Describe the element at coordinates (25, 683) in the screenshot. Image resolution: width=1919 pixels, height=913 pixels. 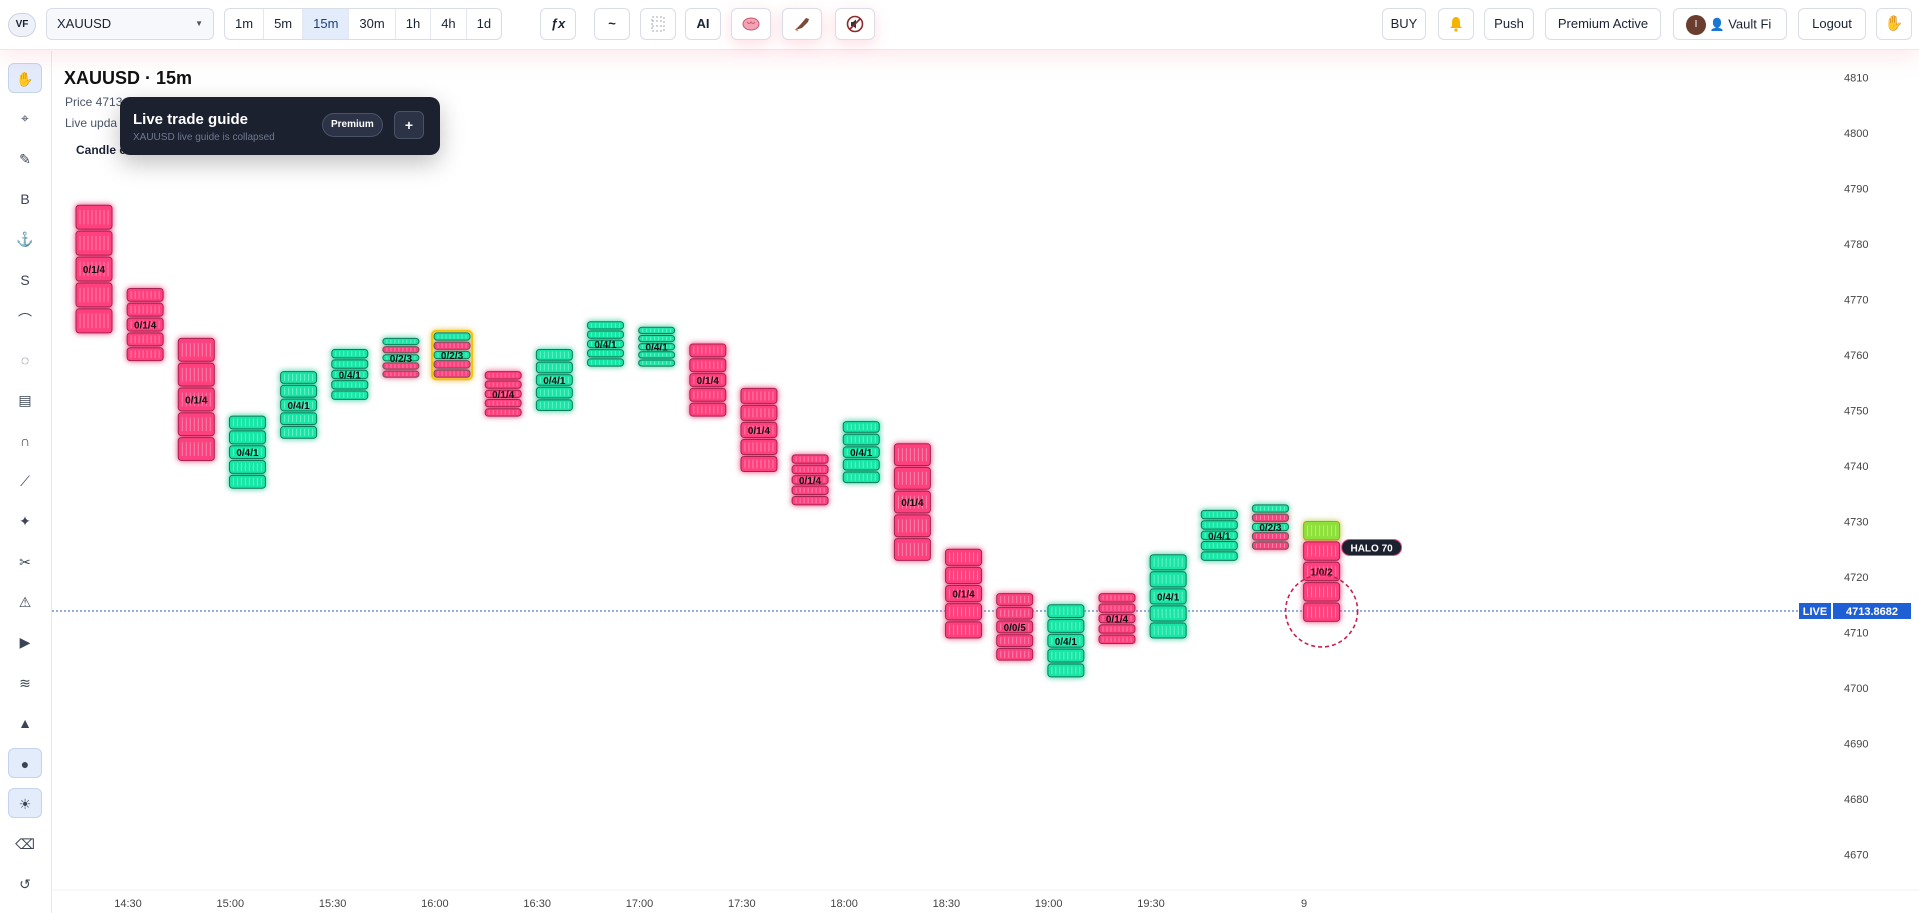
I see `wave-tool-button: ≋` at that location.